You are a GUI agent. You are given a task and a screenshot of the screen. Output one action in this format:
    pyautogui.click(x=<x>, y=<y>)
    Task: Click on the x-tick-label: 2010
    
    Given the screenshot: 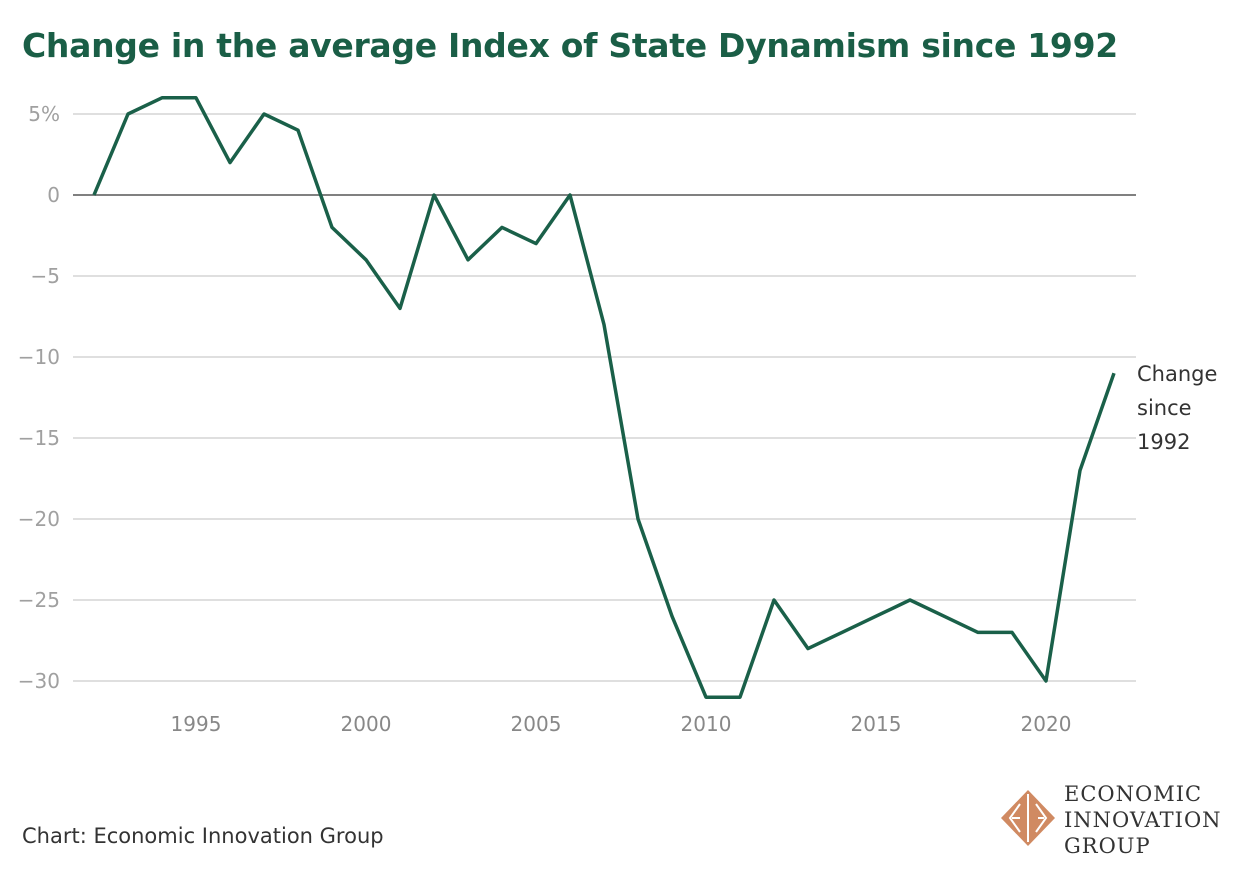 What is the action you would take?
    pyautogui.click(x=706, y=724)
    